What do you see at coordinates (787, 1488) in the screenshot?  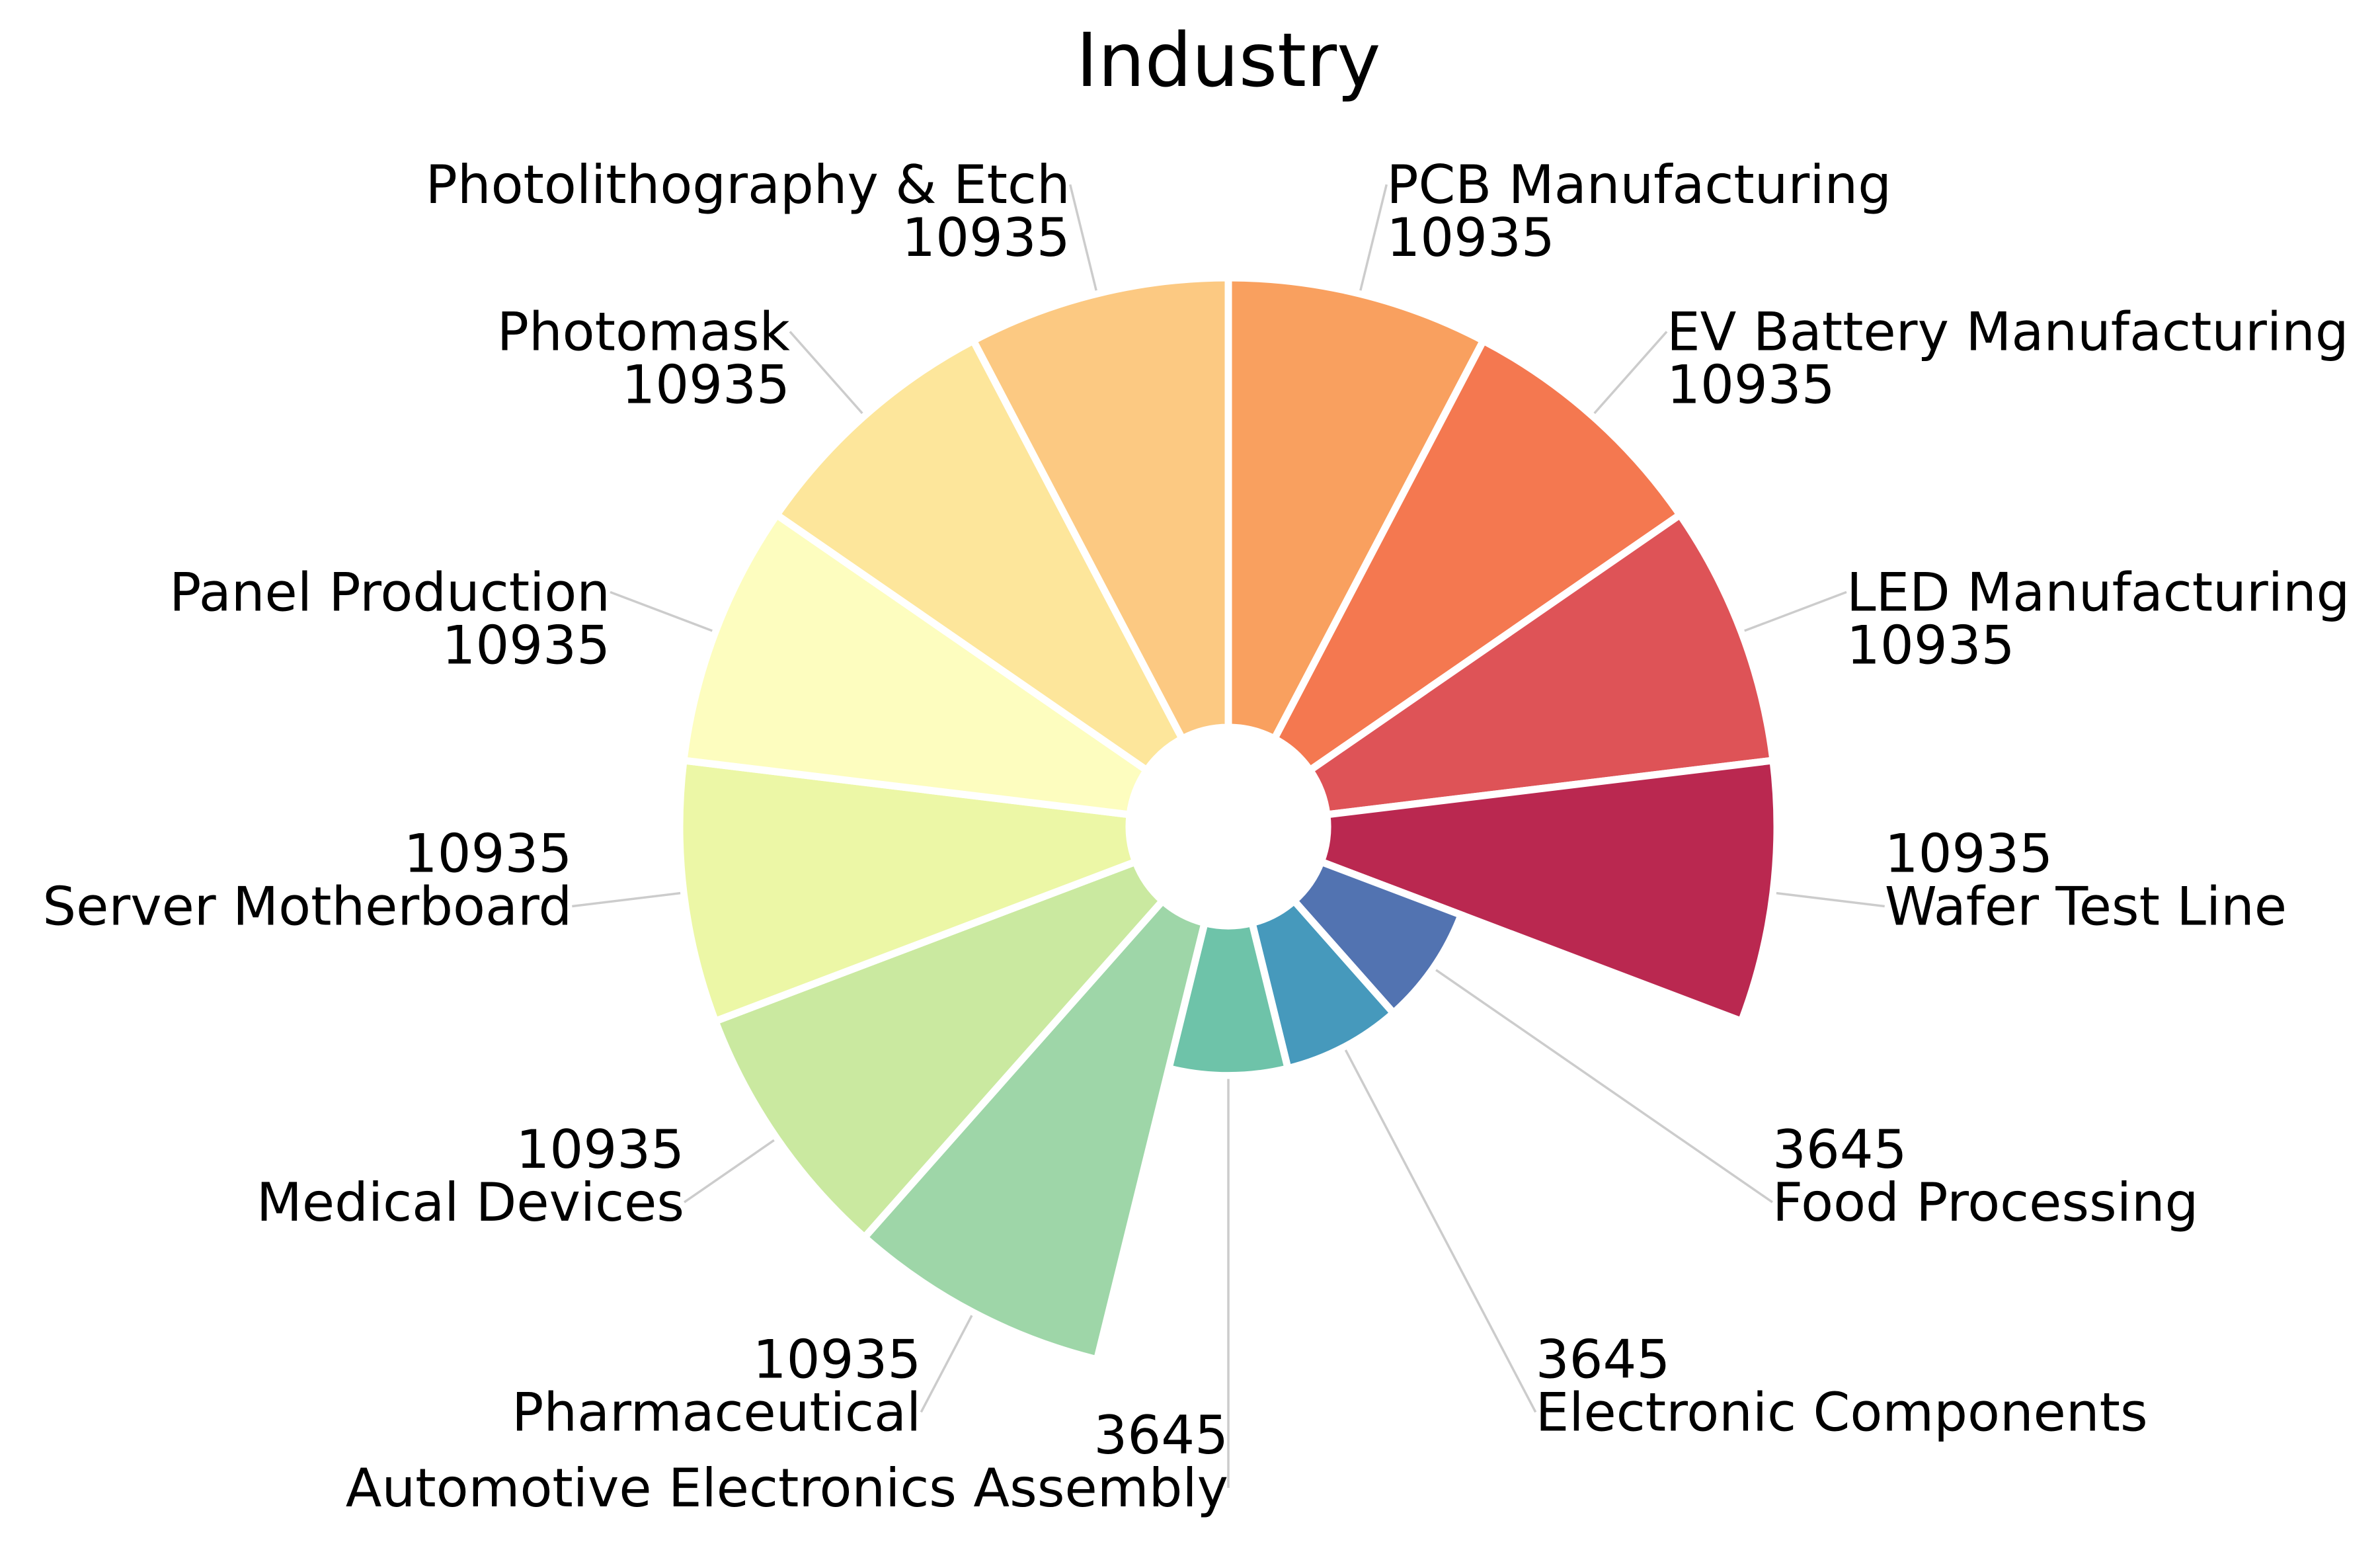 I see `slice-label-automotive-electronics-assembly: Automotive Electronics Assembly` at bounding box center [787, 1488].